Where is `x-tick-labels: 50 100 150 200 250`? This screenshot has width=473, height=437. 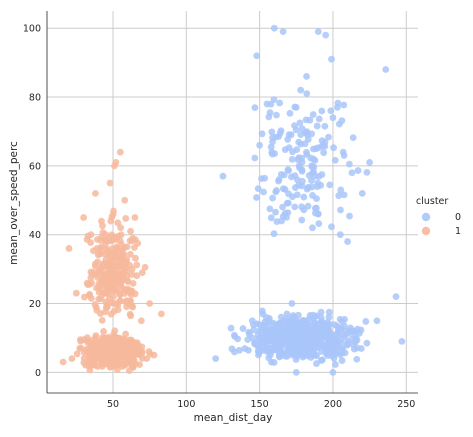 x-tick-labels: 50 100 150 200 250 is located at coordinates (261, 404).